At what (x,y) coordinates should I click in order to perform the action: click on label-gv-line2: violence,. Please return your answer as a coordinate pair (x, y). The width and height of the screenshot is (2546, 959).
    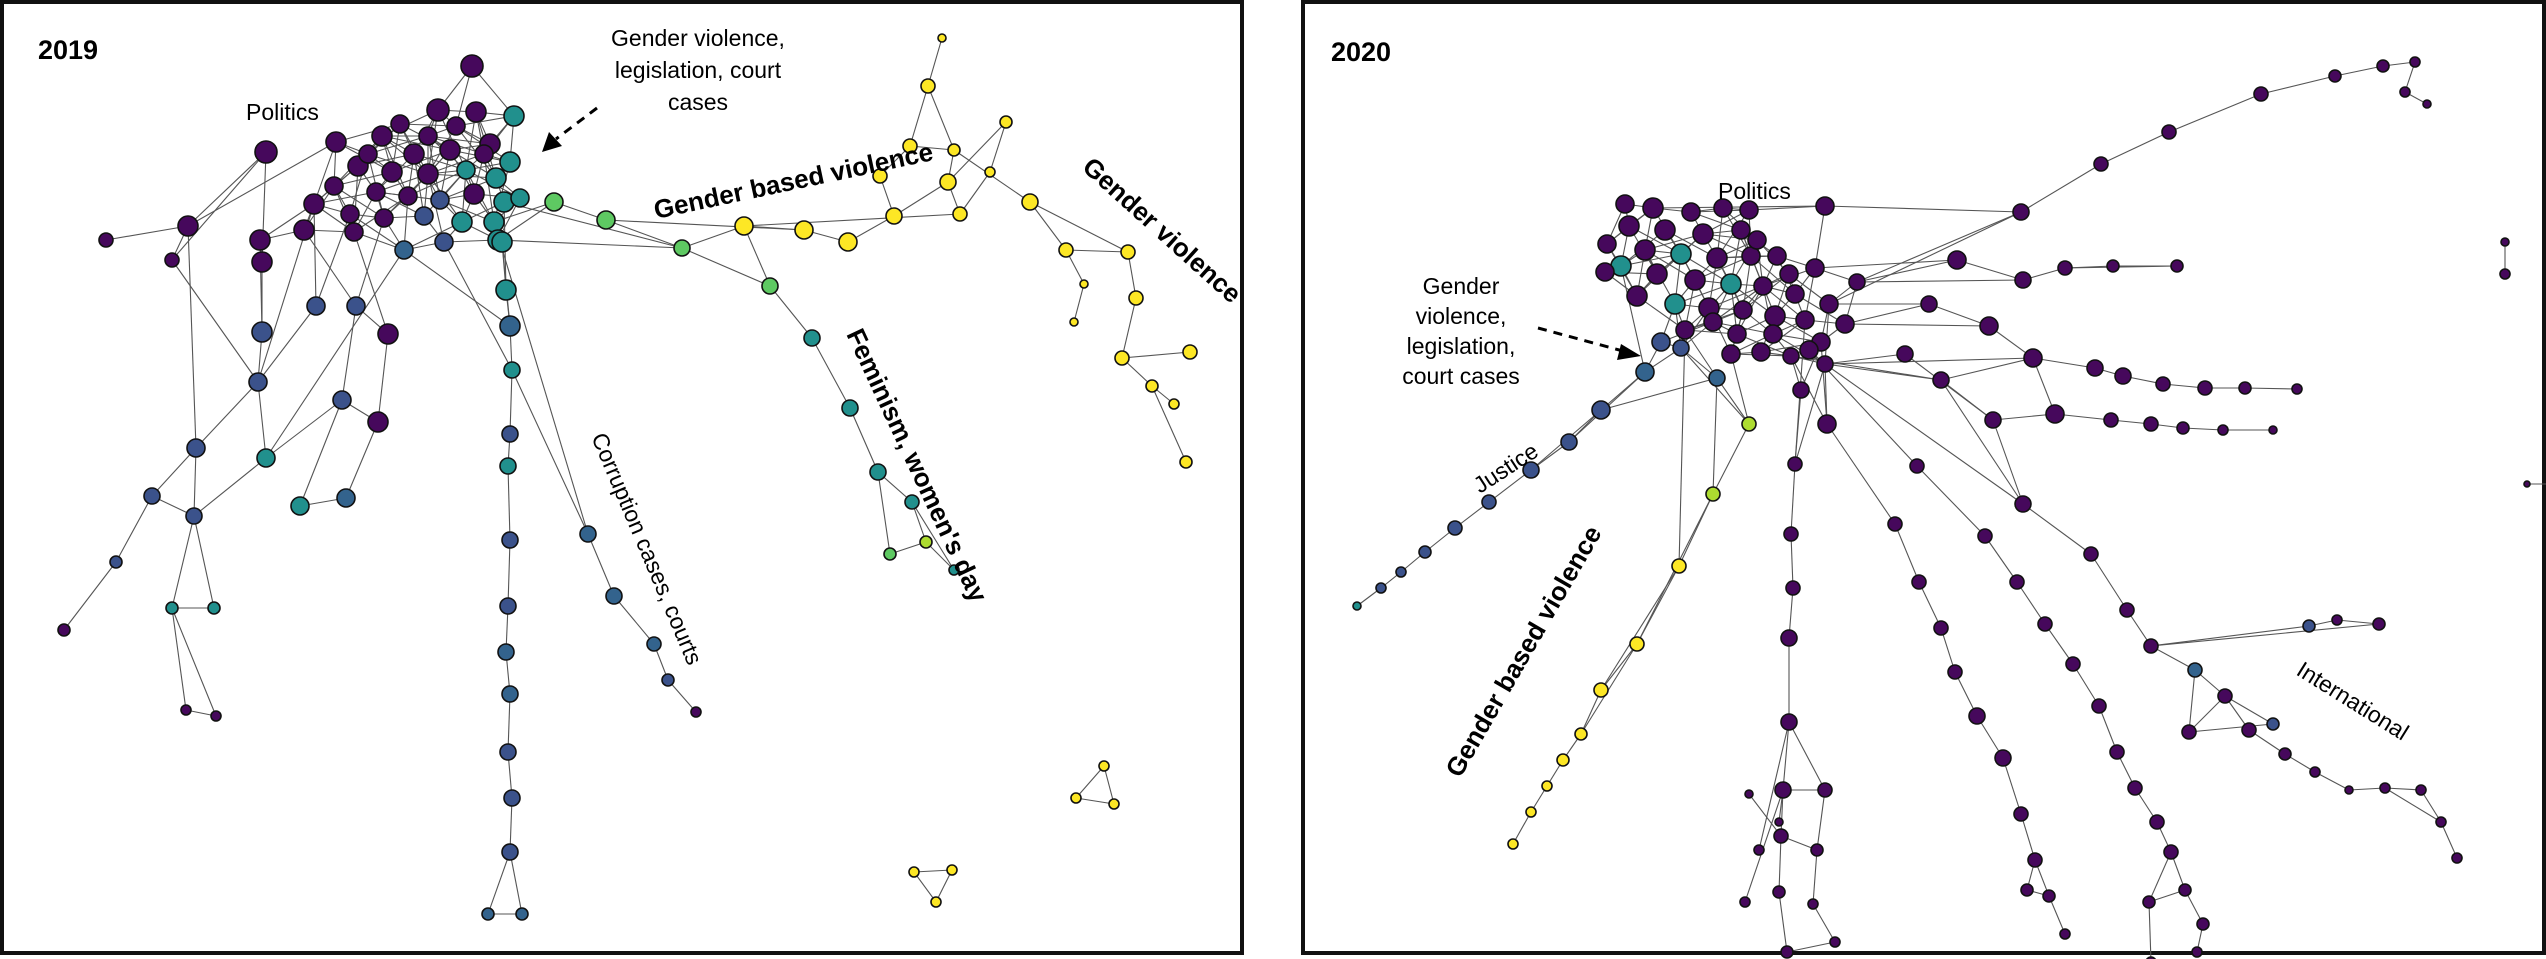
    Looking at the image, I should click on (1461, 316).